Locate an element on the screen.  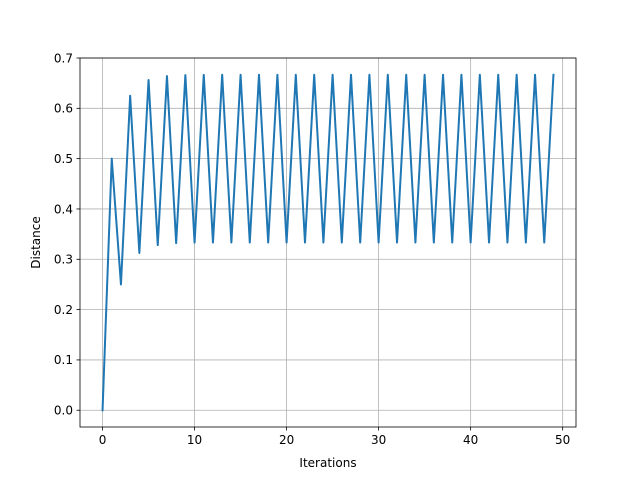
x-tick-label: 10 is located at coordinates (194, 440).